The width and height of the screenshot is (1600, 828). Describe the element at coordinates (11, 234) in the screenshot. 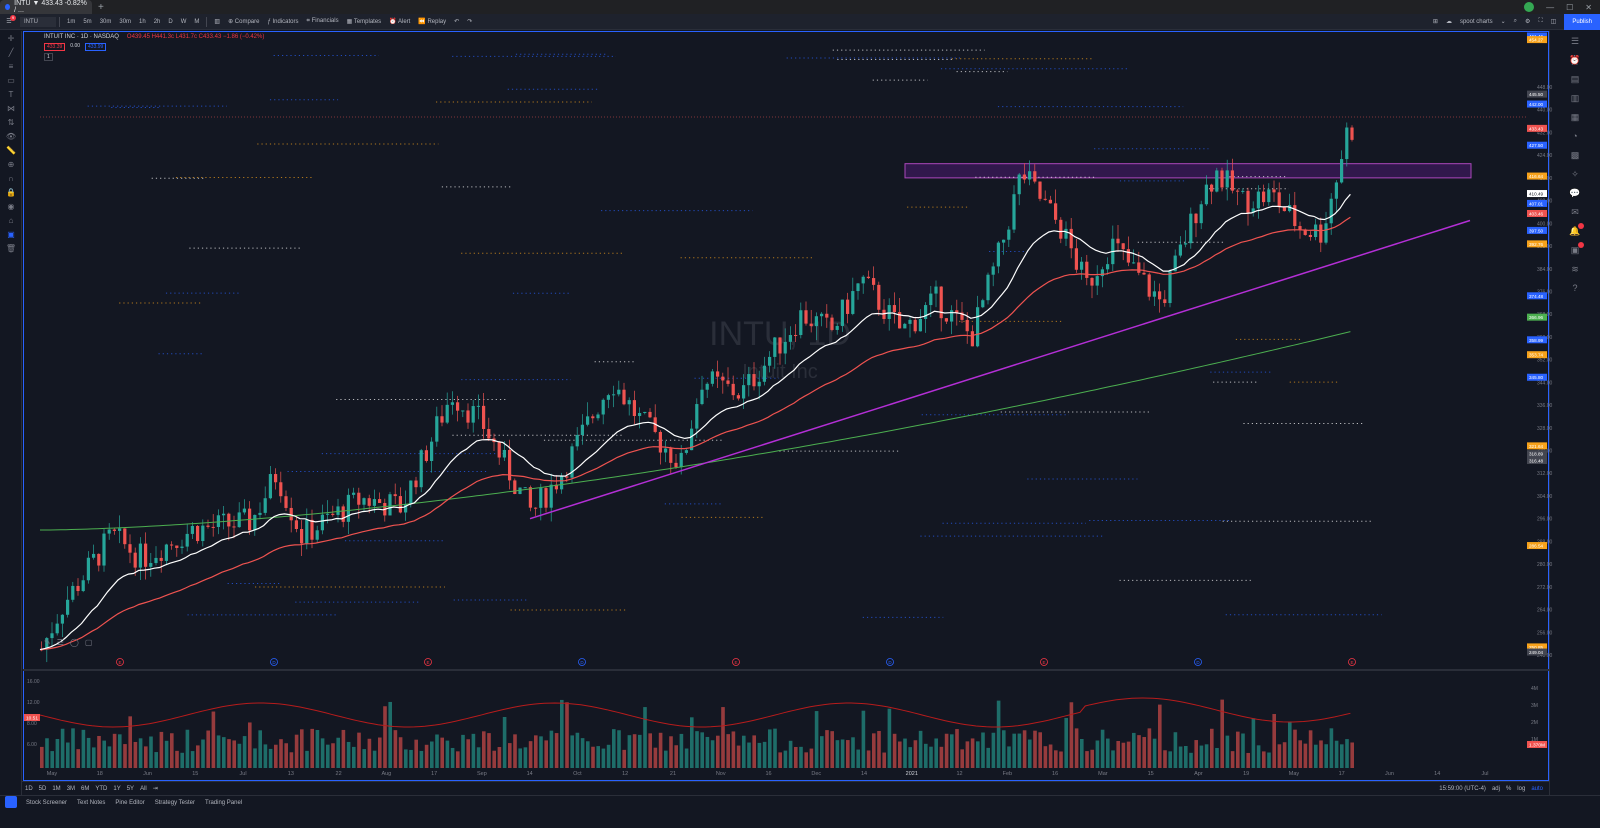

I see `favorites-icon: ▣` at that location.